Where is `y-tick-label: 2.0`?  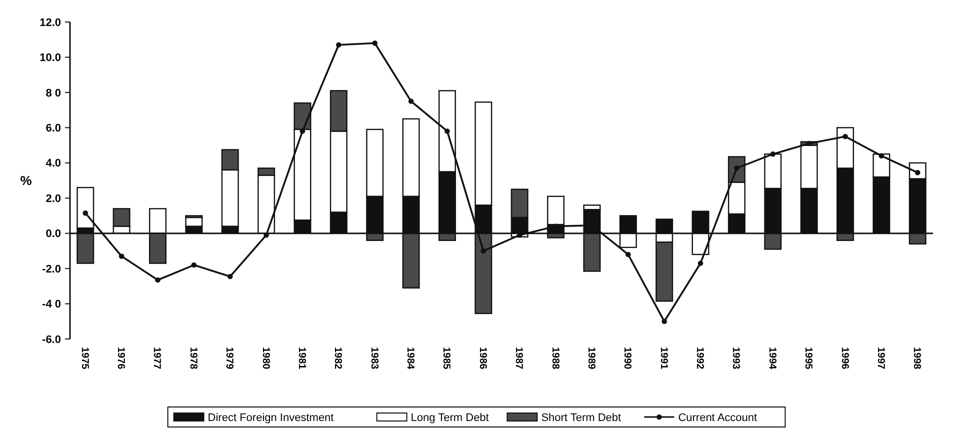
y-tick-label: 2.0 is located at coordinates (53, 198).